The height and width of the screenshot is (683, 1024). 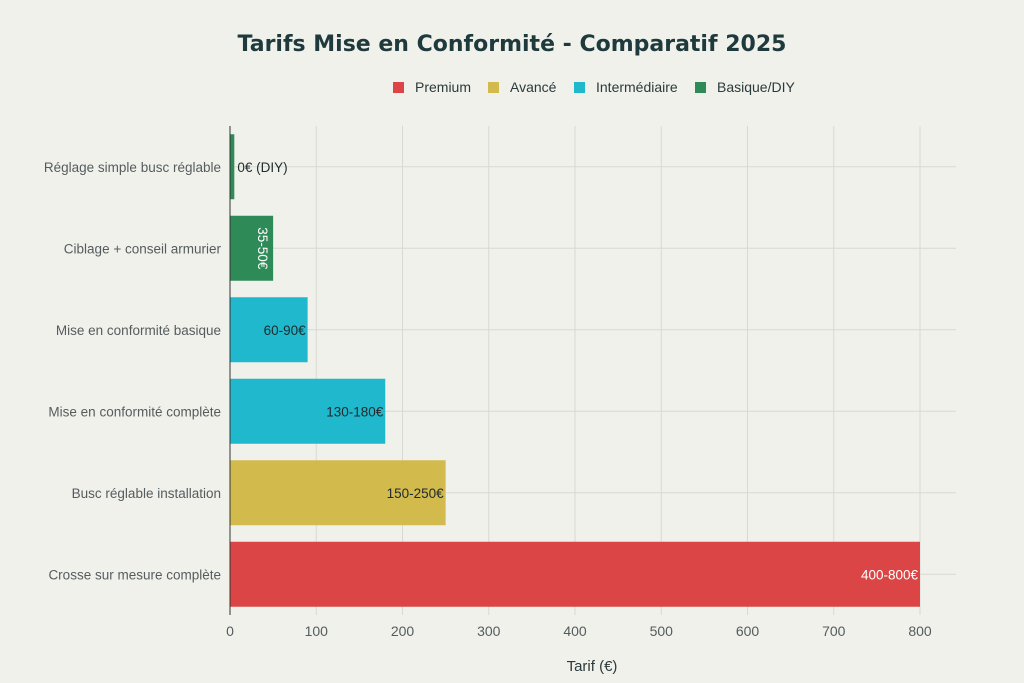 What do you see at coordinates (575, 574) in the screenshot?
I see `bar-crosse-sur-mesure-complete` at bounding box center [575, 574].